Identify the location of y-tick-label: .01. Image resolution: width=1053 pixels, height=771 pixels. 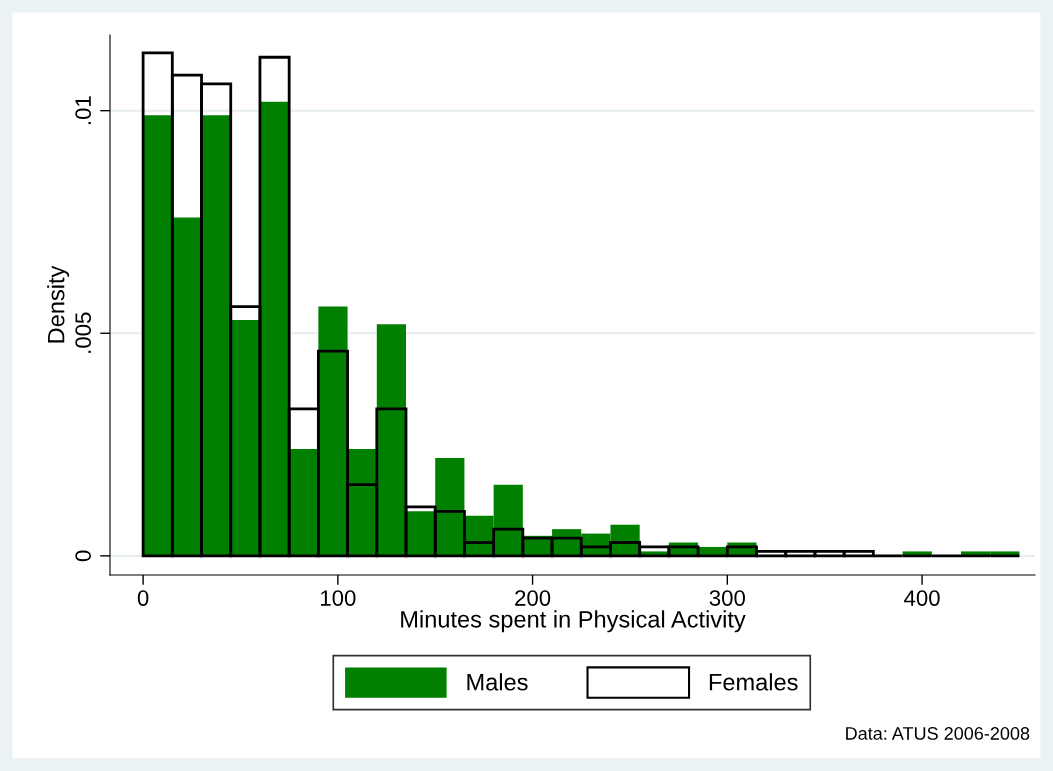
(83, 110).